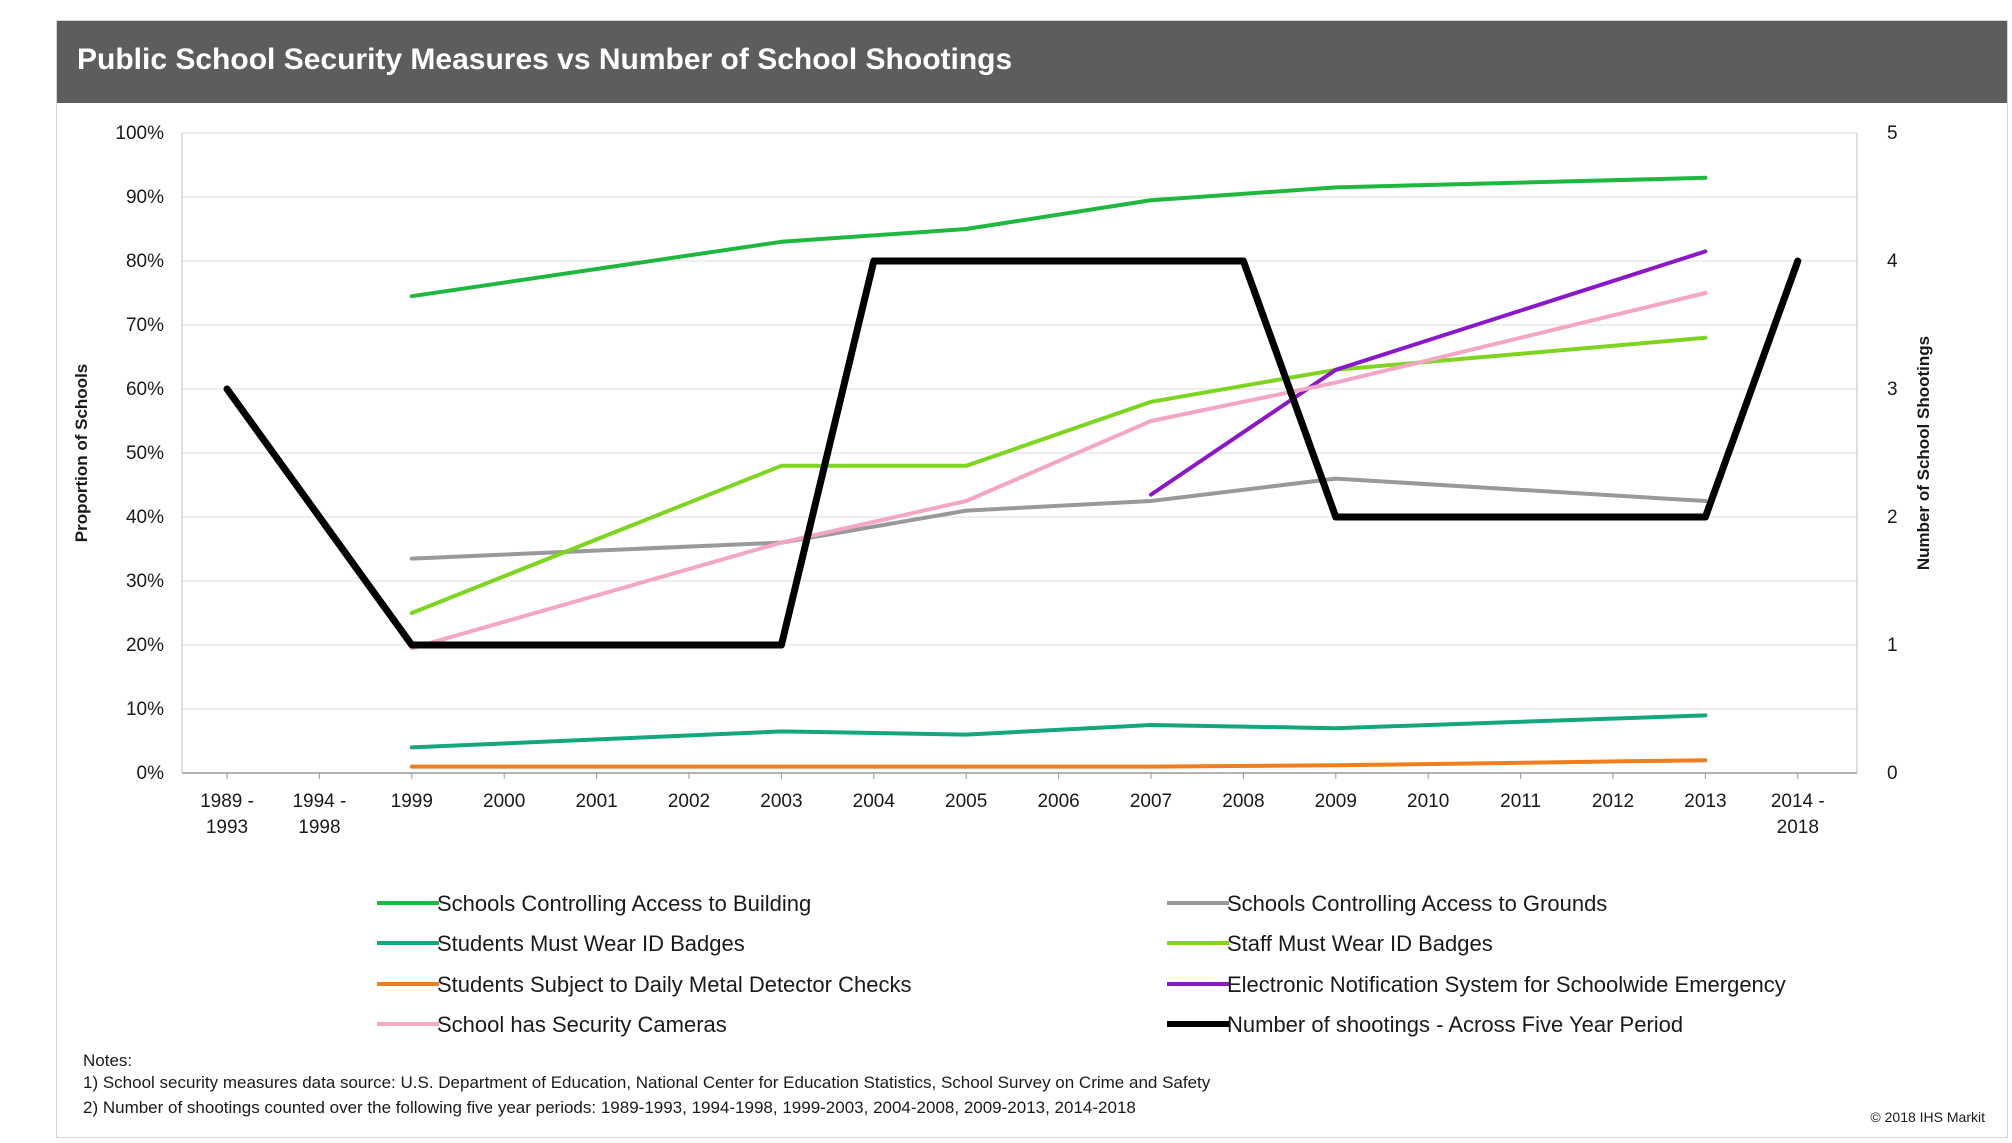  Describe the element at coordinates (1058, 801) in the screenshot. I see `x-tick-label: 2006` at that location.